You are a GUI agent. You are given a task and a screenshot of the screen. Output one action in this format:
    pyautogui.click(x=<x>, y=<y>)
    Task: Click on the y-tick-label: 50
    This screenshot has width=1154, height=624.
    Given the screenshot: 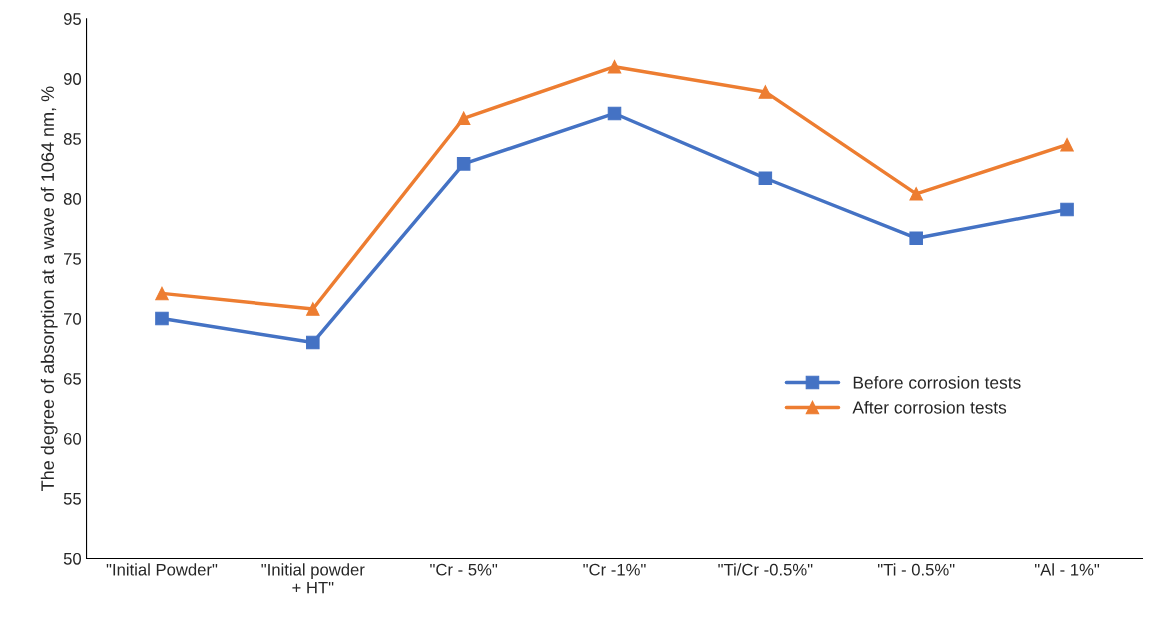 What is the action you would take?
    pyautogui.click(x=72, y=558)
    